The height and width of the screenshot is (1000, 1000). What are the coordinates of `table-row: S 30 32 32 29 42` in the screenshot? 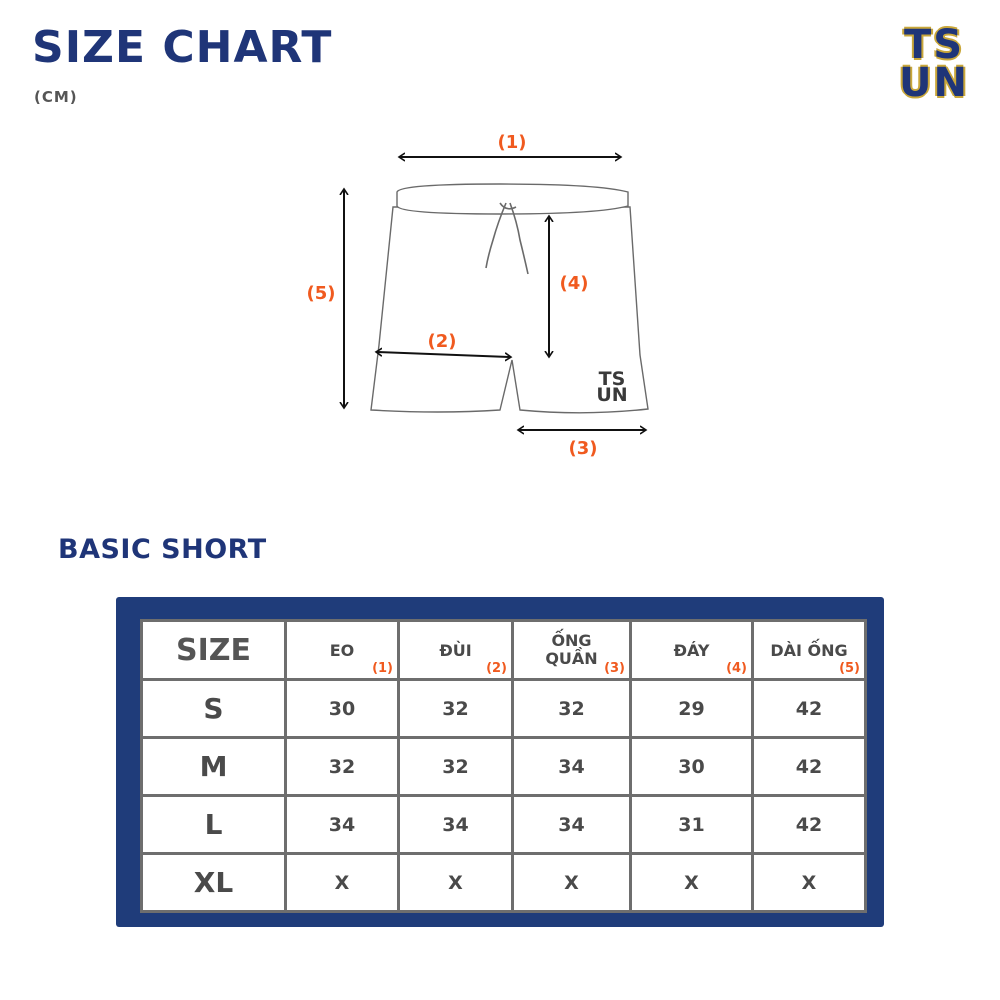 It's located at (503, 708).